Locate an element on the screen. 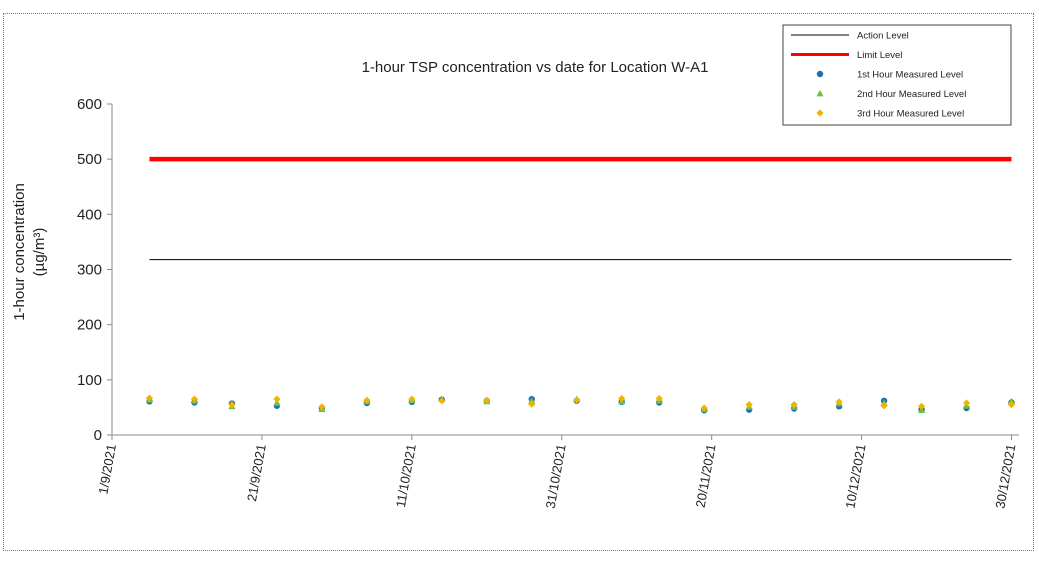  x-tick-label: 11/10/2021 is located at coordinates (406, 476).